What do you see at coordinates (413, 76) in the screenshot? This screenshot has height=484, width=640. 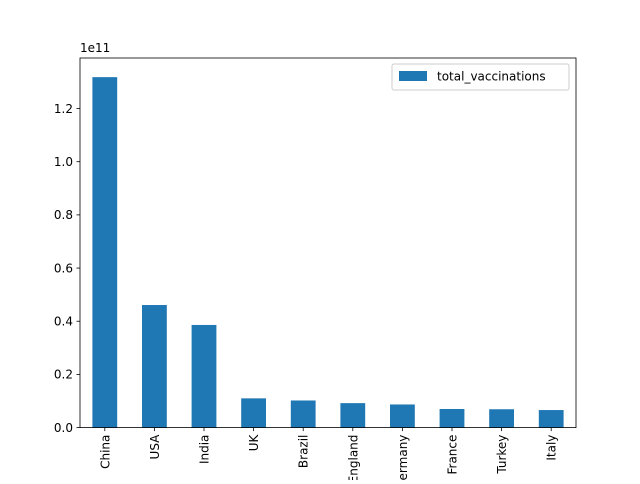 I see `legend-swatch` at bounding box center [413, 76].